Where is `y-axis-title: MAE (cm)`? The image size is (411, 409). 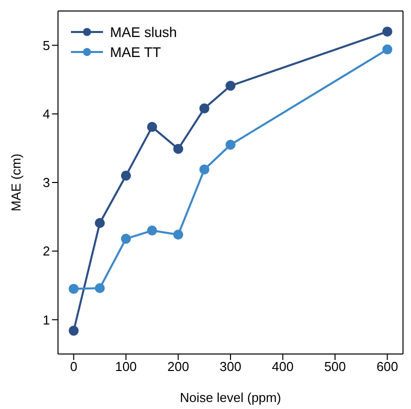 y-axis-title: MAE (cm) is located at coordinates (16, 183).